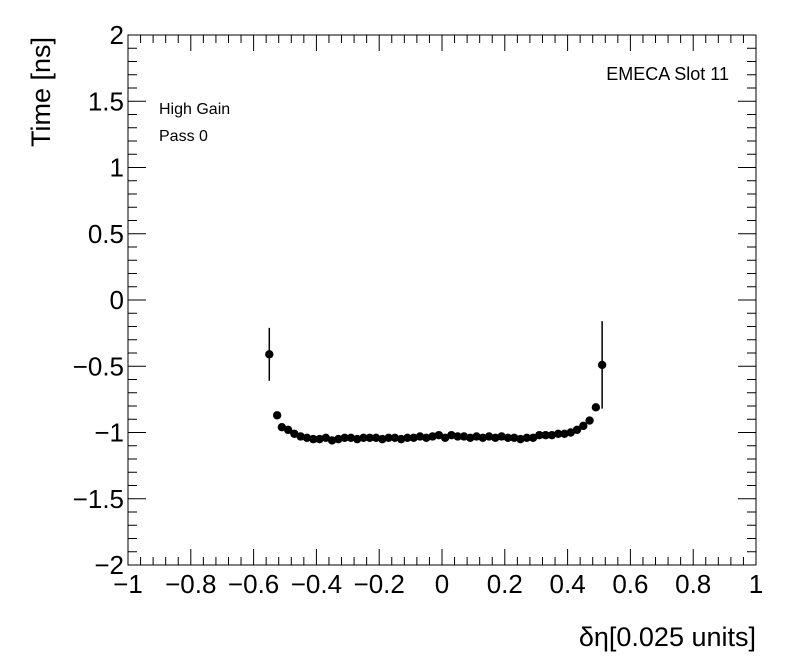  I want to click on y-tick-label: 2, so click(117, 35).